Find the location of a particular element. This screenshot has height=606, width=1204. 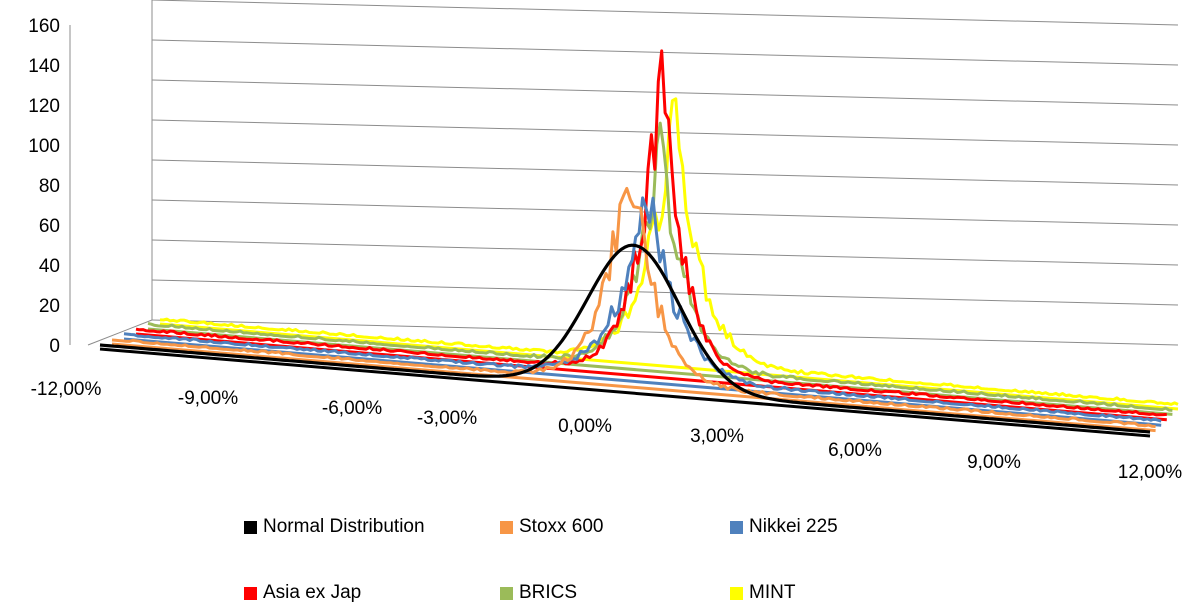

y-axis-ticks: 0 20 40 60 80 100 120 140 160 is located at coordinates (44, 186).